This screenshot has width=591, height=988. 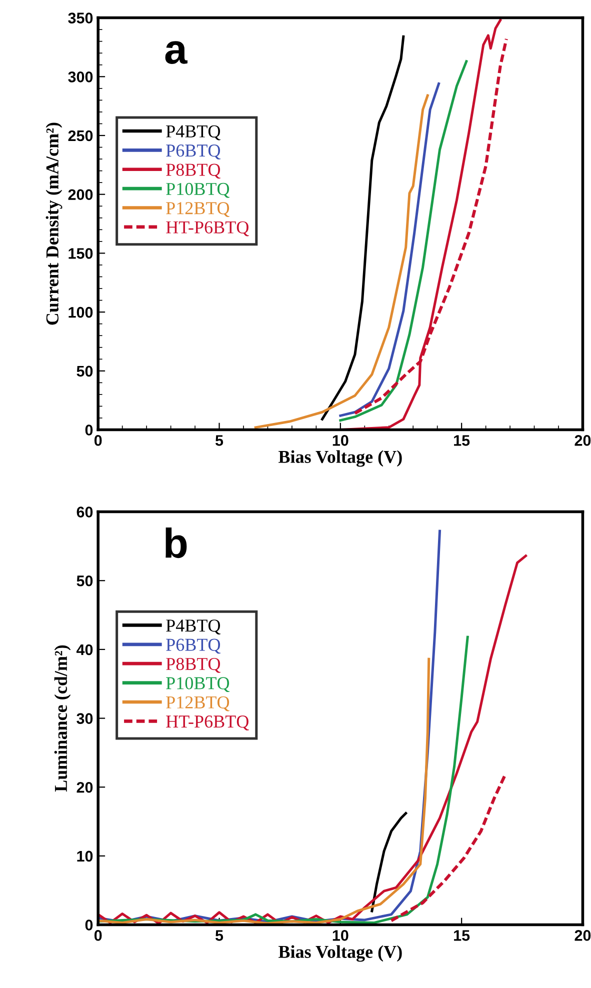 What do you see at coordinates (80, 312) in the screenshot?
I see `y-tick-label: 100` at bounding box center [80, 312].